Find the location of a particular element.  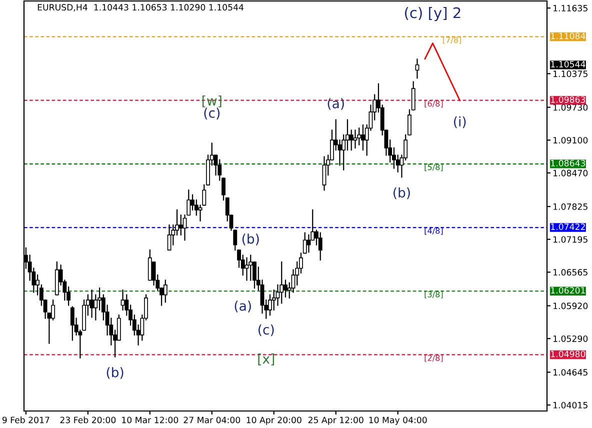

y-tick-label: 1.09100 is located at coordinates (571, 140).